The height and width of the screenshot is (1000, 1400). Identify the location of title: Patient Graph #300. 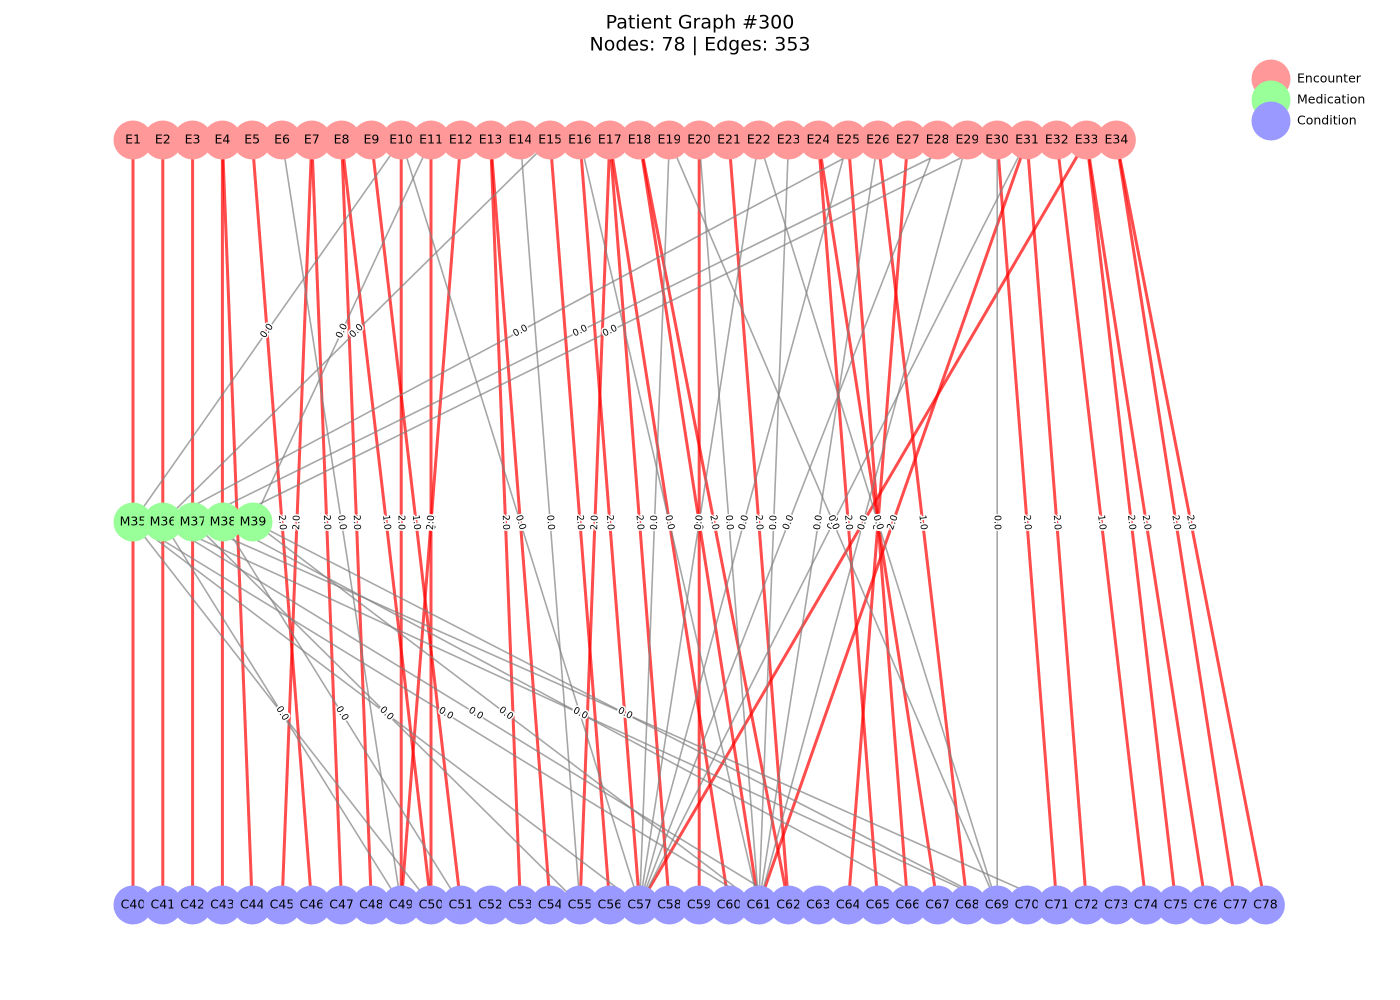
(700, 23).